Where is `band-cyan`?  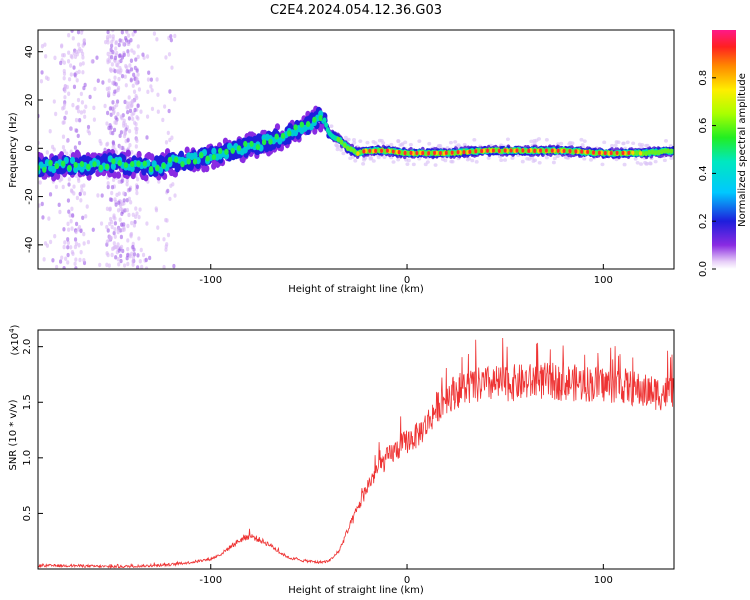
band-cyan is located at coordinates (324, 120).